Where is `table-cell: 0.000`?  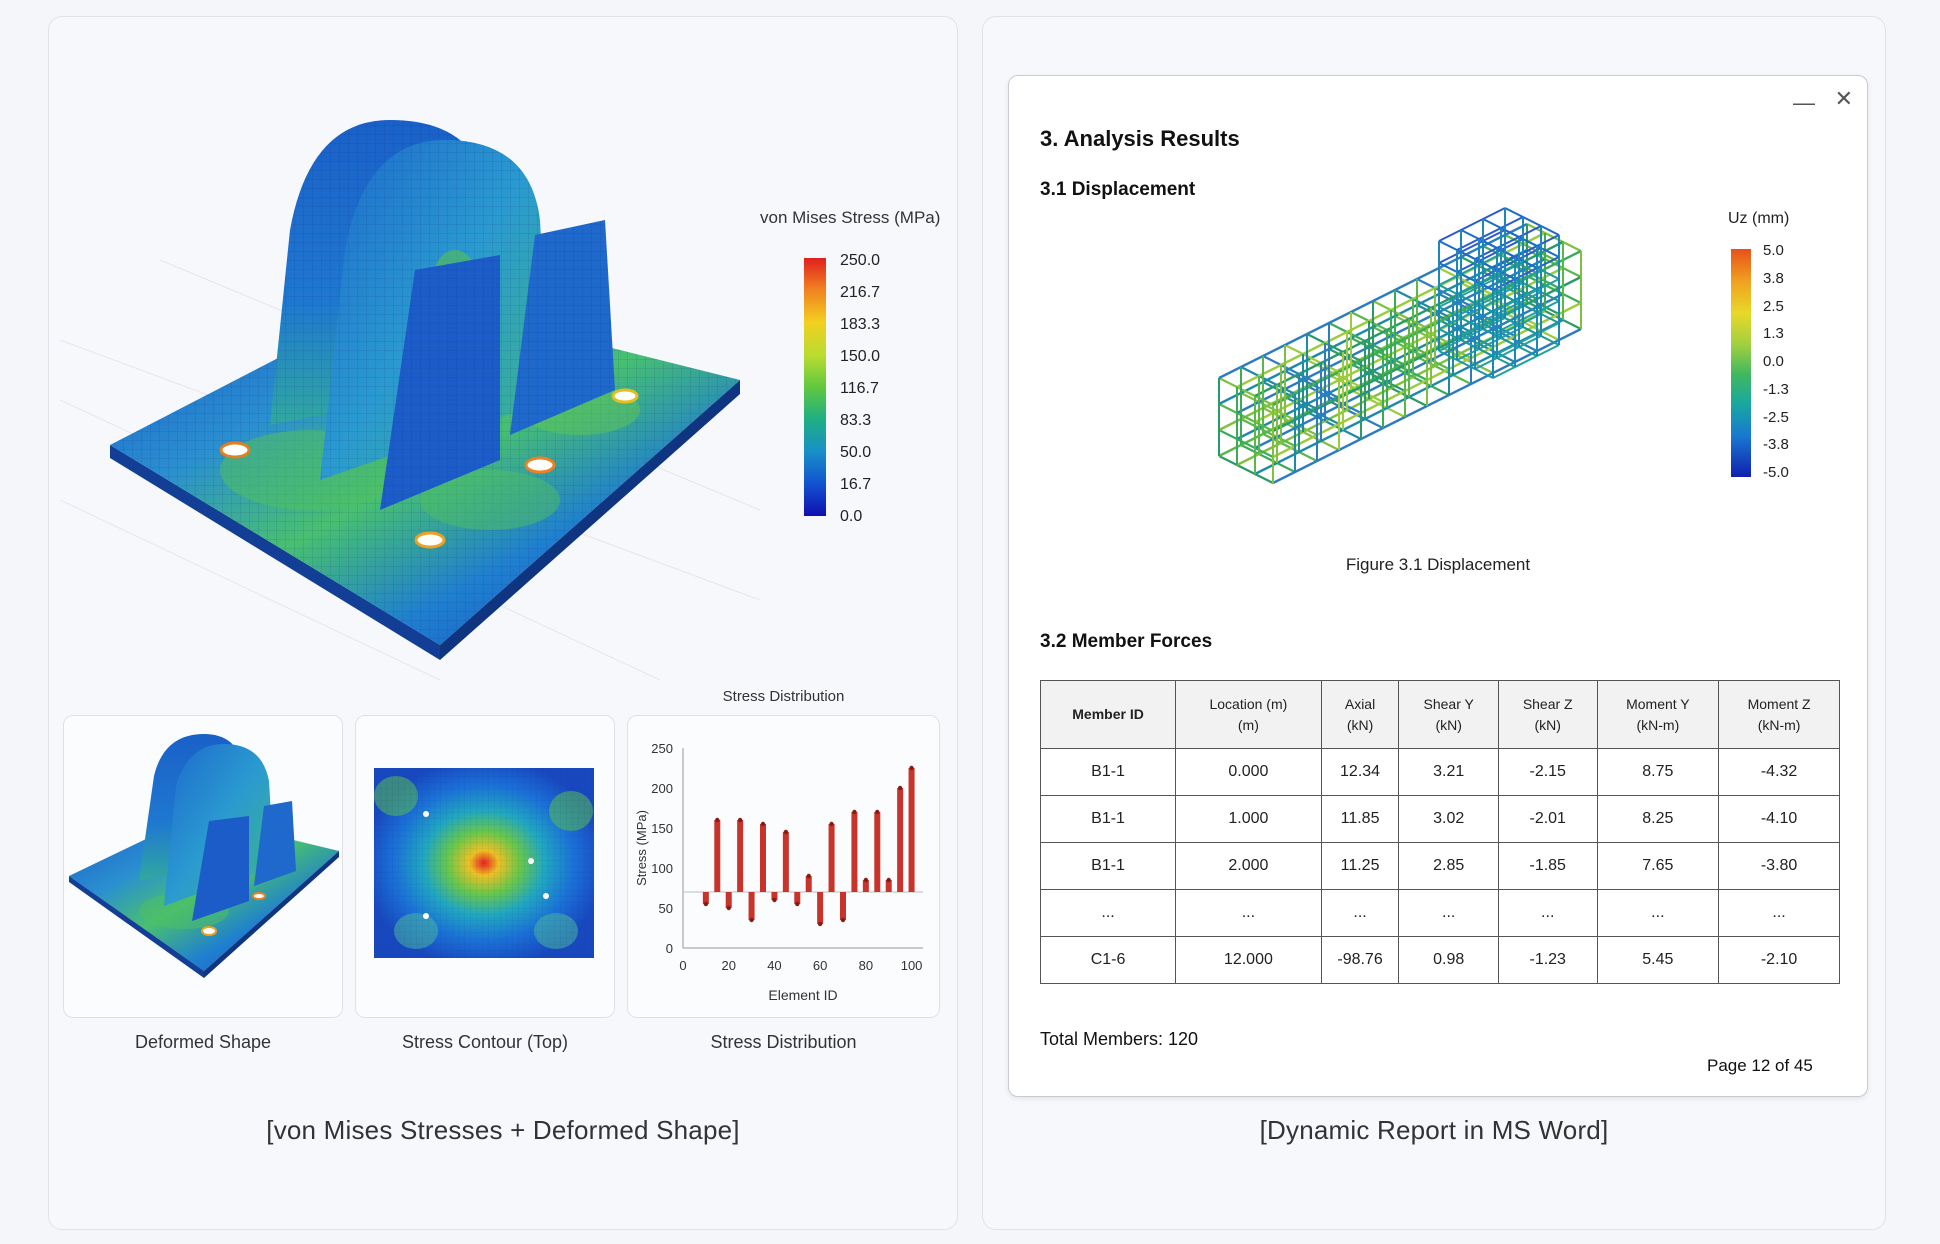
table-cell: 0.000 is located at coordinates (1248, 772).